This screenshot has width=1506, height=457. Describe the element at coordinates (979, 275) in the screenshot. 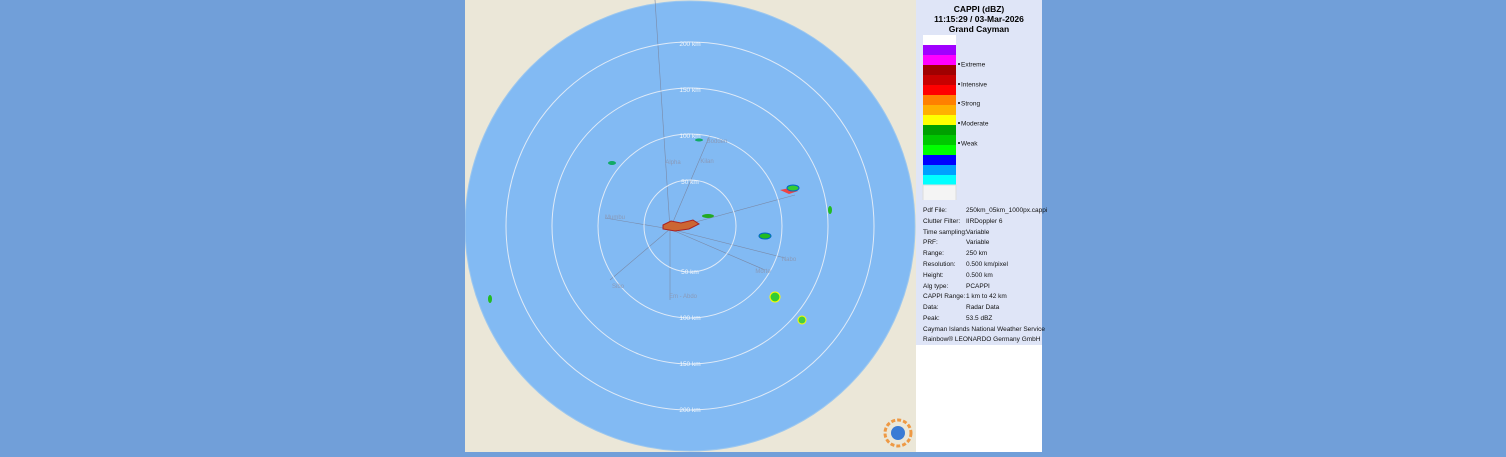

I see `info-value: 0.500 km` at that location.